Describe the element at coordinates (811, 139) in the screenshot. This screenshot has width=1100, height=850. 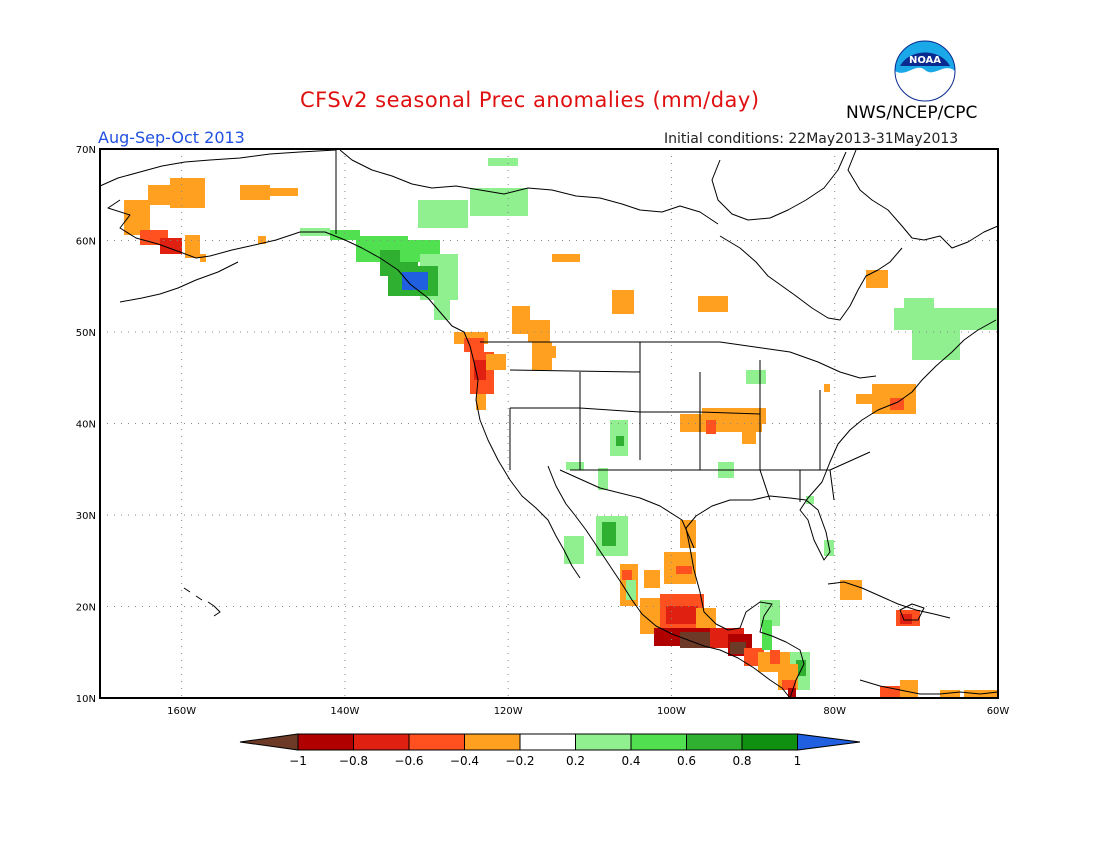
I see `initial-conditions: Initial conditions: 22May2013-31May2013` at that location.